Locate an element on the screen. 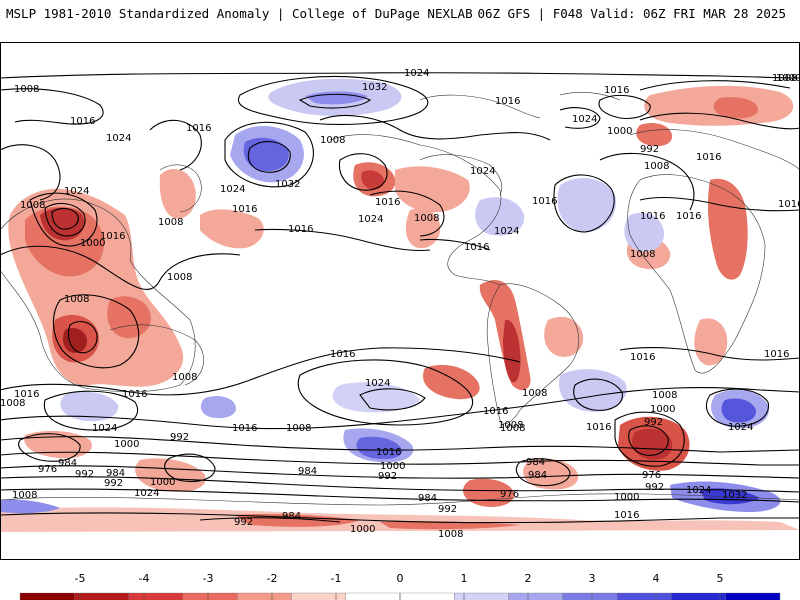 This screenshot has height=600, width=800. colorbar-tick-label: 5 is located at coordinates (720, 578).